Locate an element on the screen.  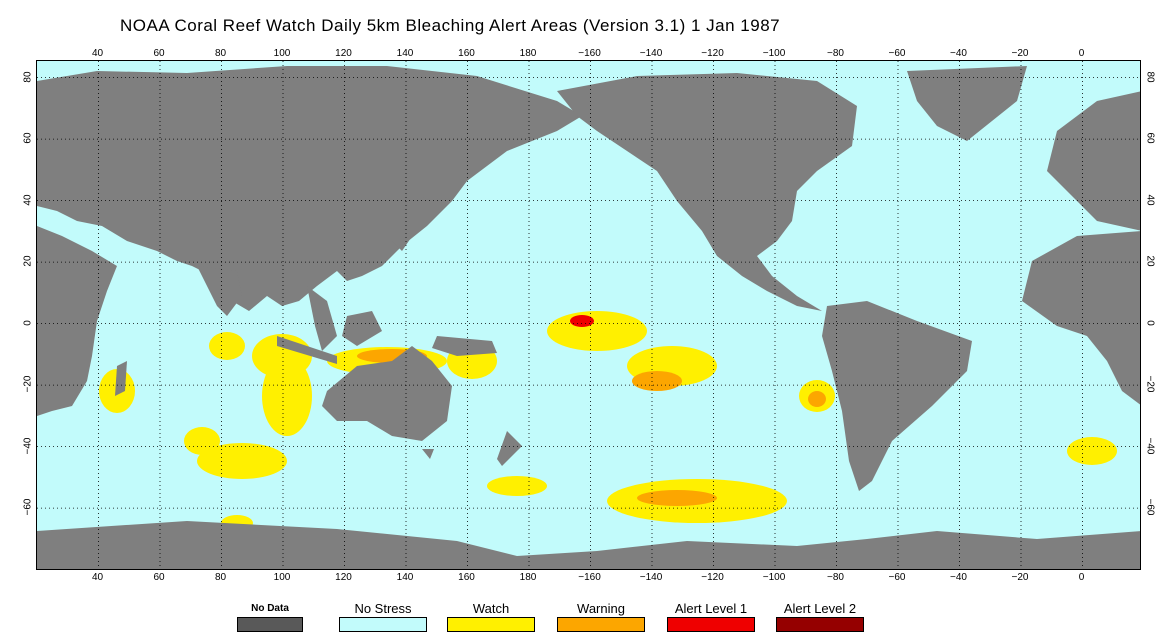
land-antarctica is located at coordinates (588, 545).